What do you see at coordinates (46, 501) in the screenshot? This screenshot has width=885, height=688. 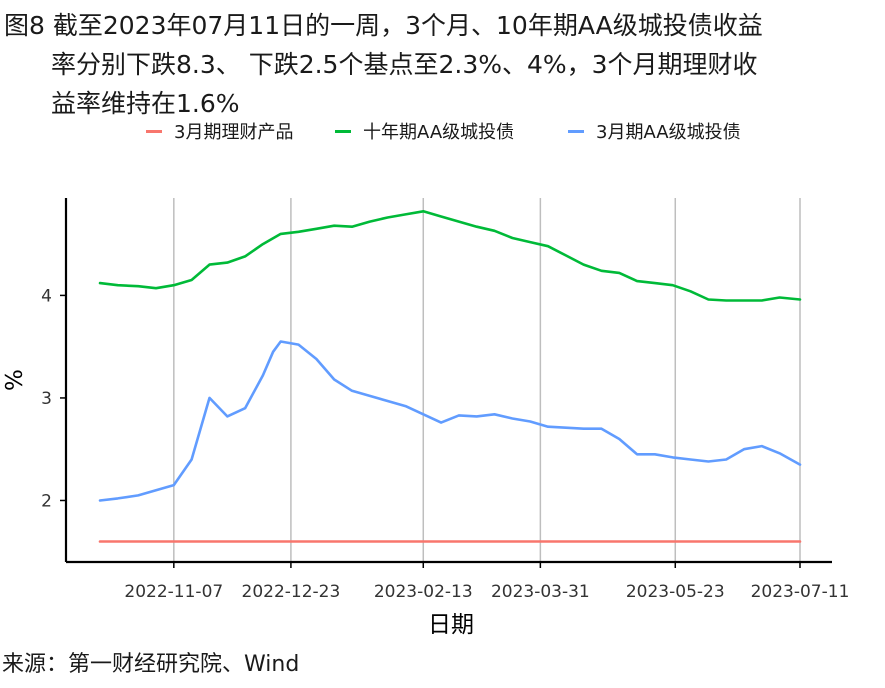 I see `y-tick-label-0: 2` at bounding box center [46, 501].